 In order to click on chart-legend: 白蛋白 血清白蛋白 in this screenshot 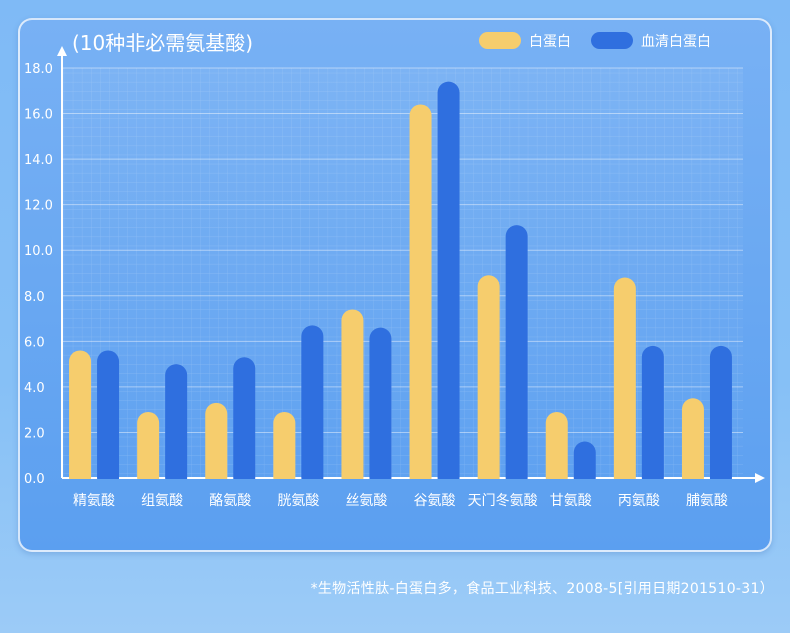, I will do `click(595, 41)`.